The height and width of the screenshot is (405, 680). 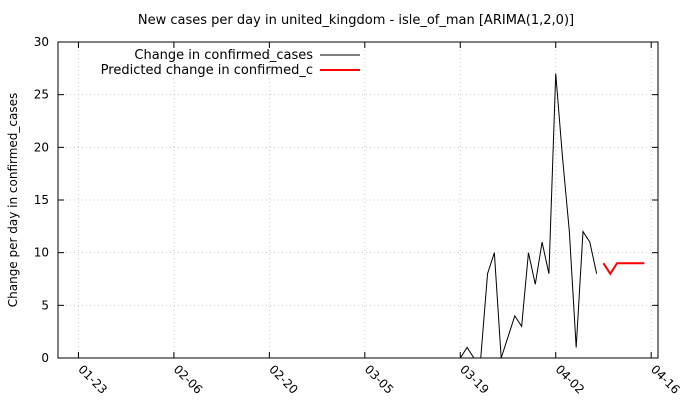 I want to click on x-tick-label: 04-16, so click(x=664, y=379).